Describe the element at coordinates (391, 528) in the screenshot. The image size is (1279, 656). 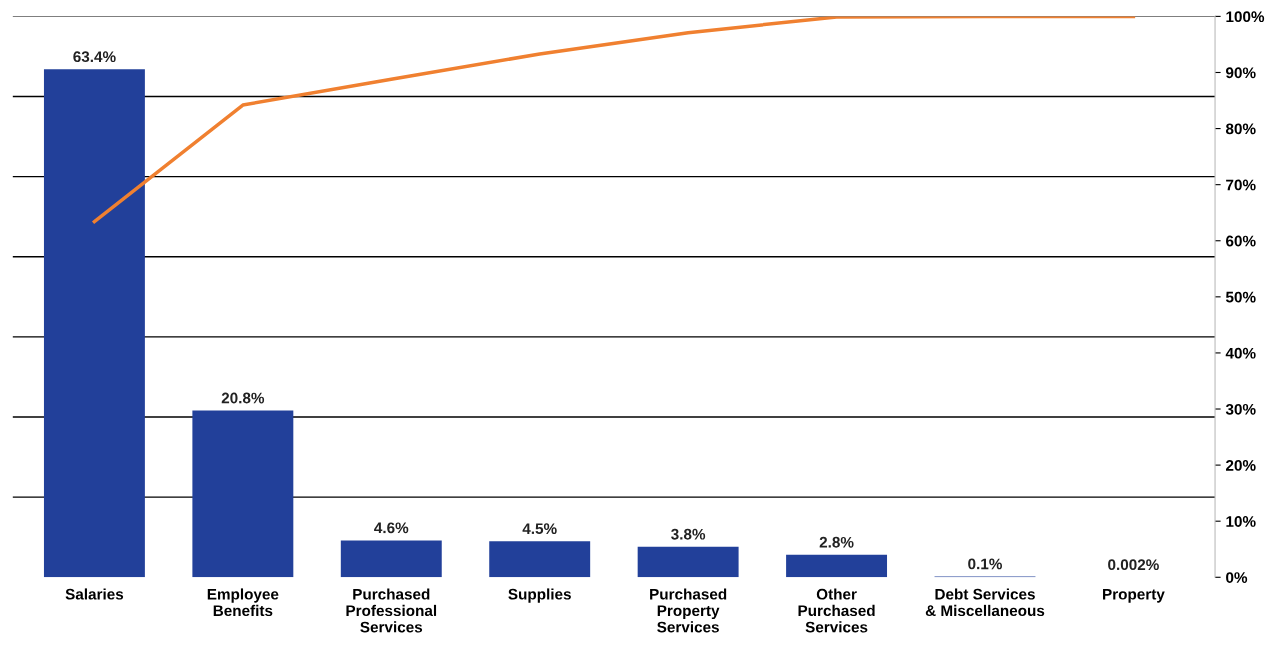
I see `data-label: 4.6%` at that location.